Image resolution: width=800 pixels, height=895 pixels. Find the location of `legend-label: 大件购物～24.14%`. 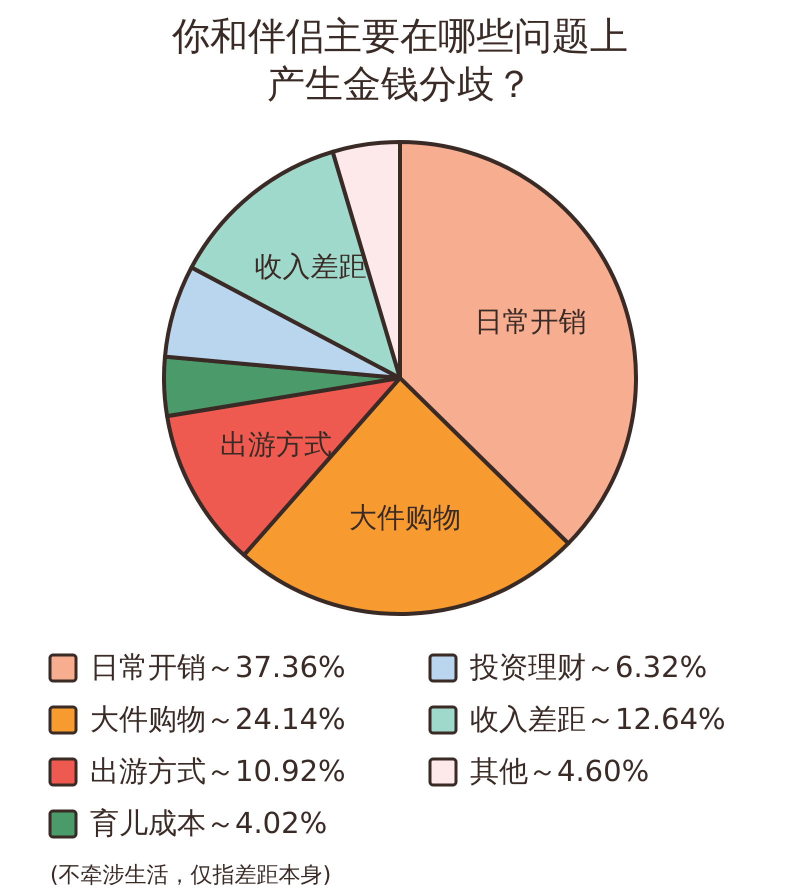

legend-label: 大件购物～24.14% is located at coordinates (218, 719).